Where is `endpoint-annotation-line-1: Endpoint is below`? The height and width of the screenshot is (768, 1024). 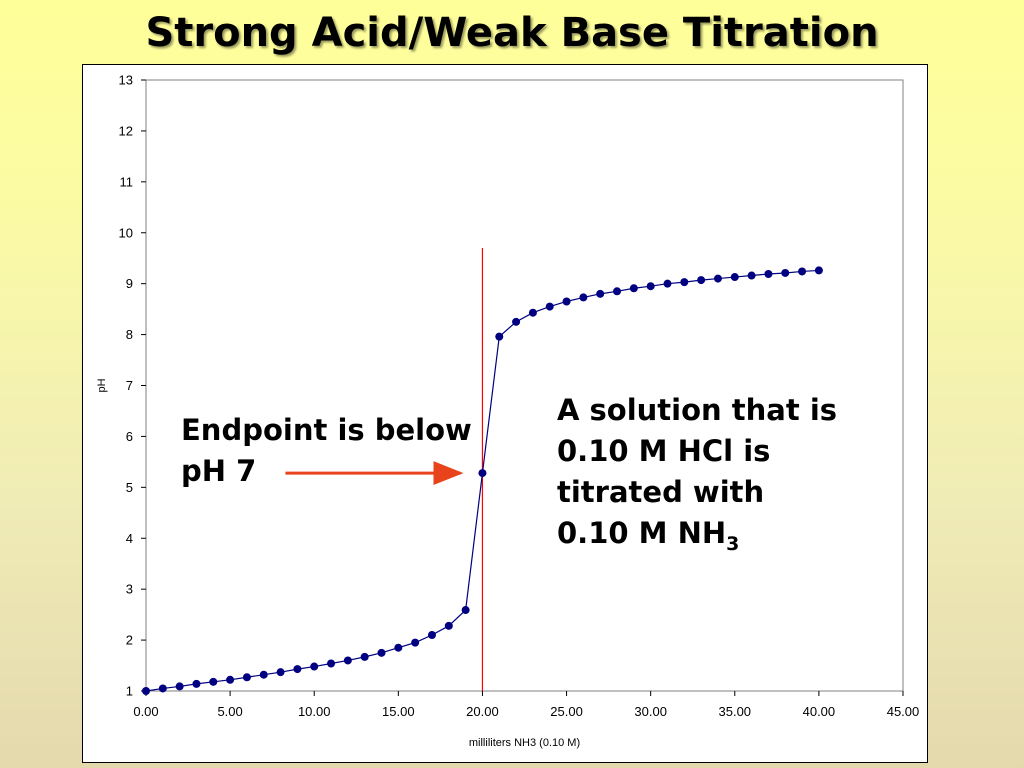
endpoint-annotation-line-1: Endpoint is below is located at coordinates (326, 430).